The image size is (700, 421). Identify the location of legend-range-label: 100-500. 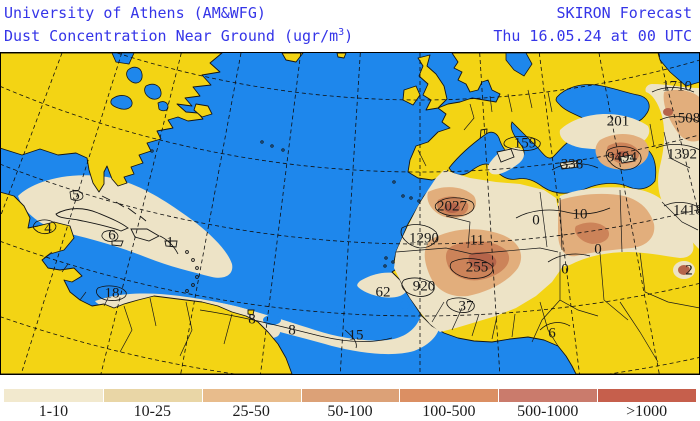
(449, 411).